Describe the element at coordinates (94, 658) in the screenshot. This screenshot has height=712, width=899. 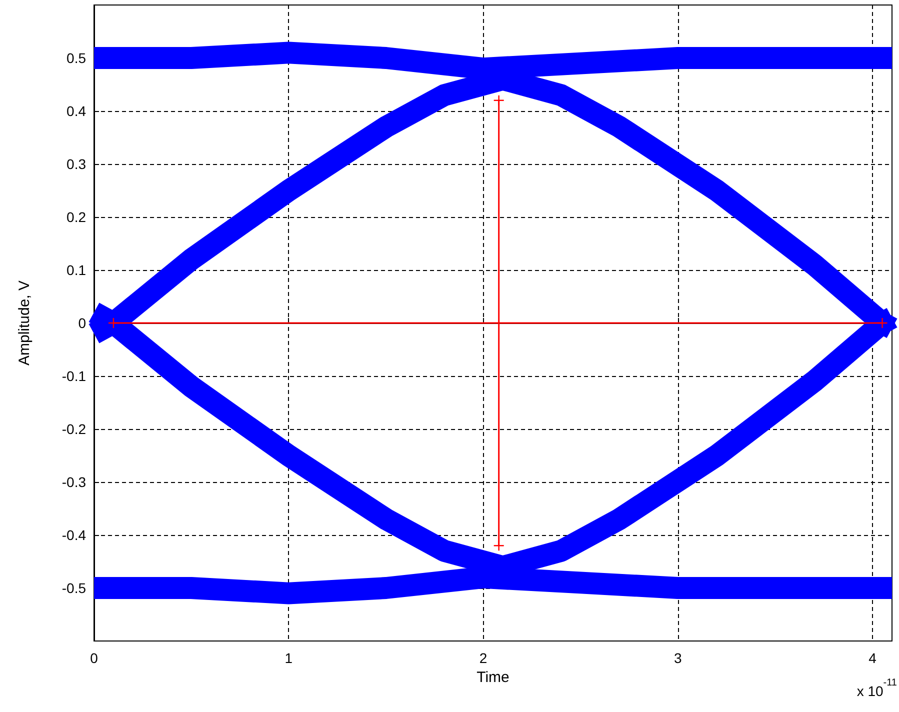
I see `x-tick-label: 0` at that location.